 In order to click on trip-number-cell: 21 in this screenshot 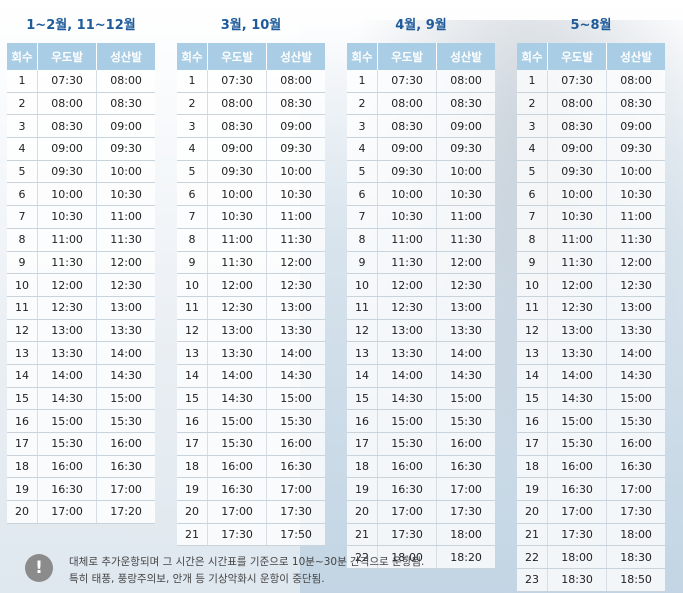, I will do `click(362, 535)`.